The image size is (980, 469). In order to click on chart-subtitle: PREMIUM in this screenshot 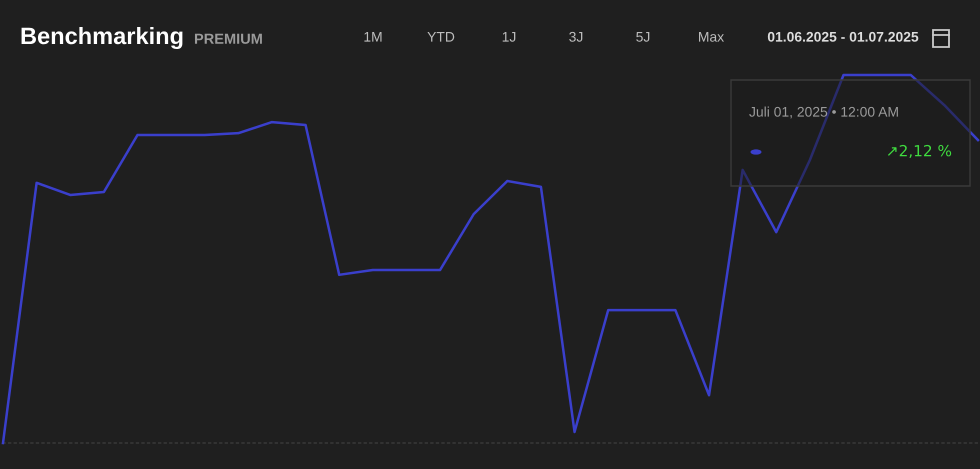, I will do `click(228, 39)`.